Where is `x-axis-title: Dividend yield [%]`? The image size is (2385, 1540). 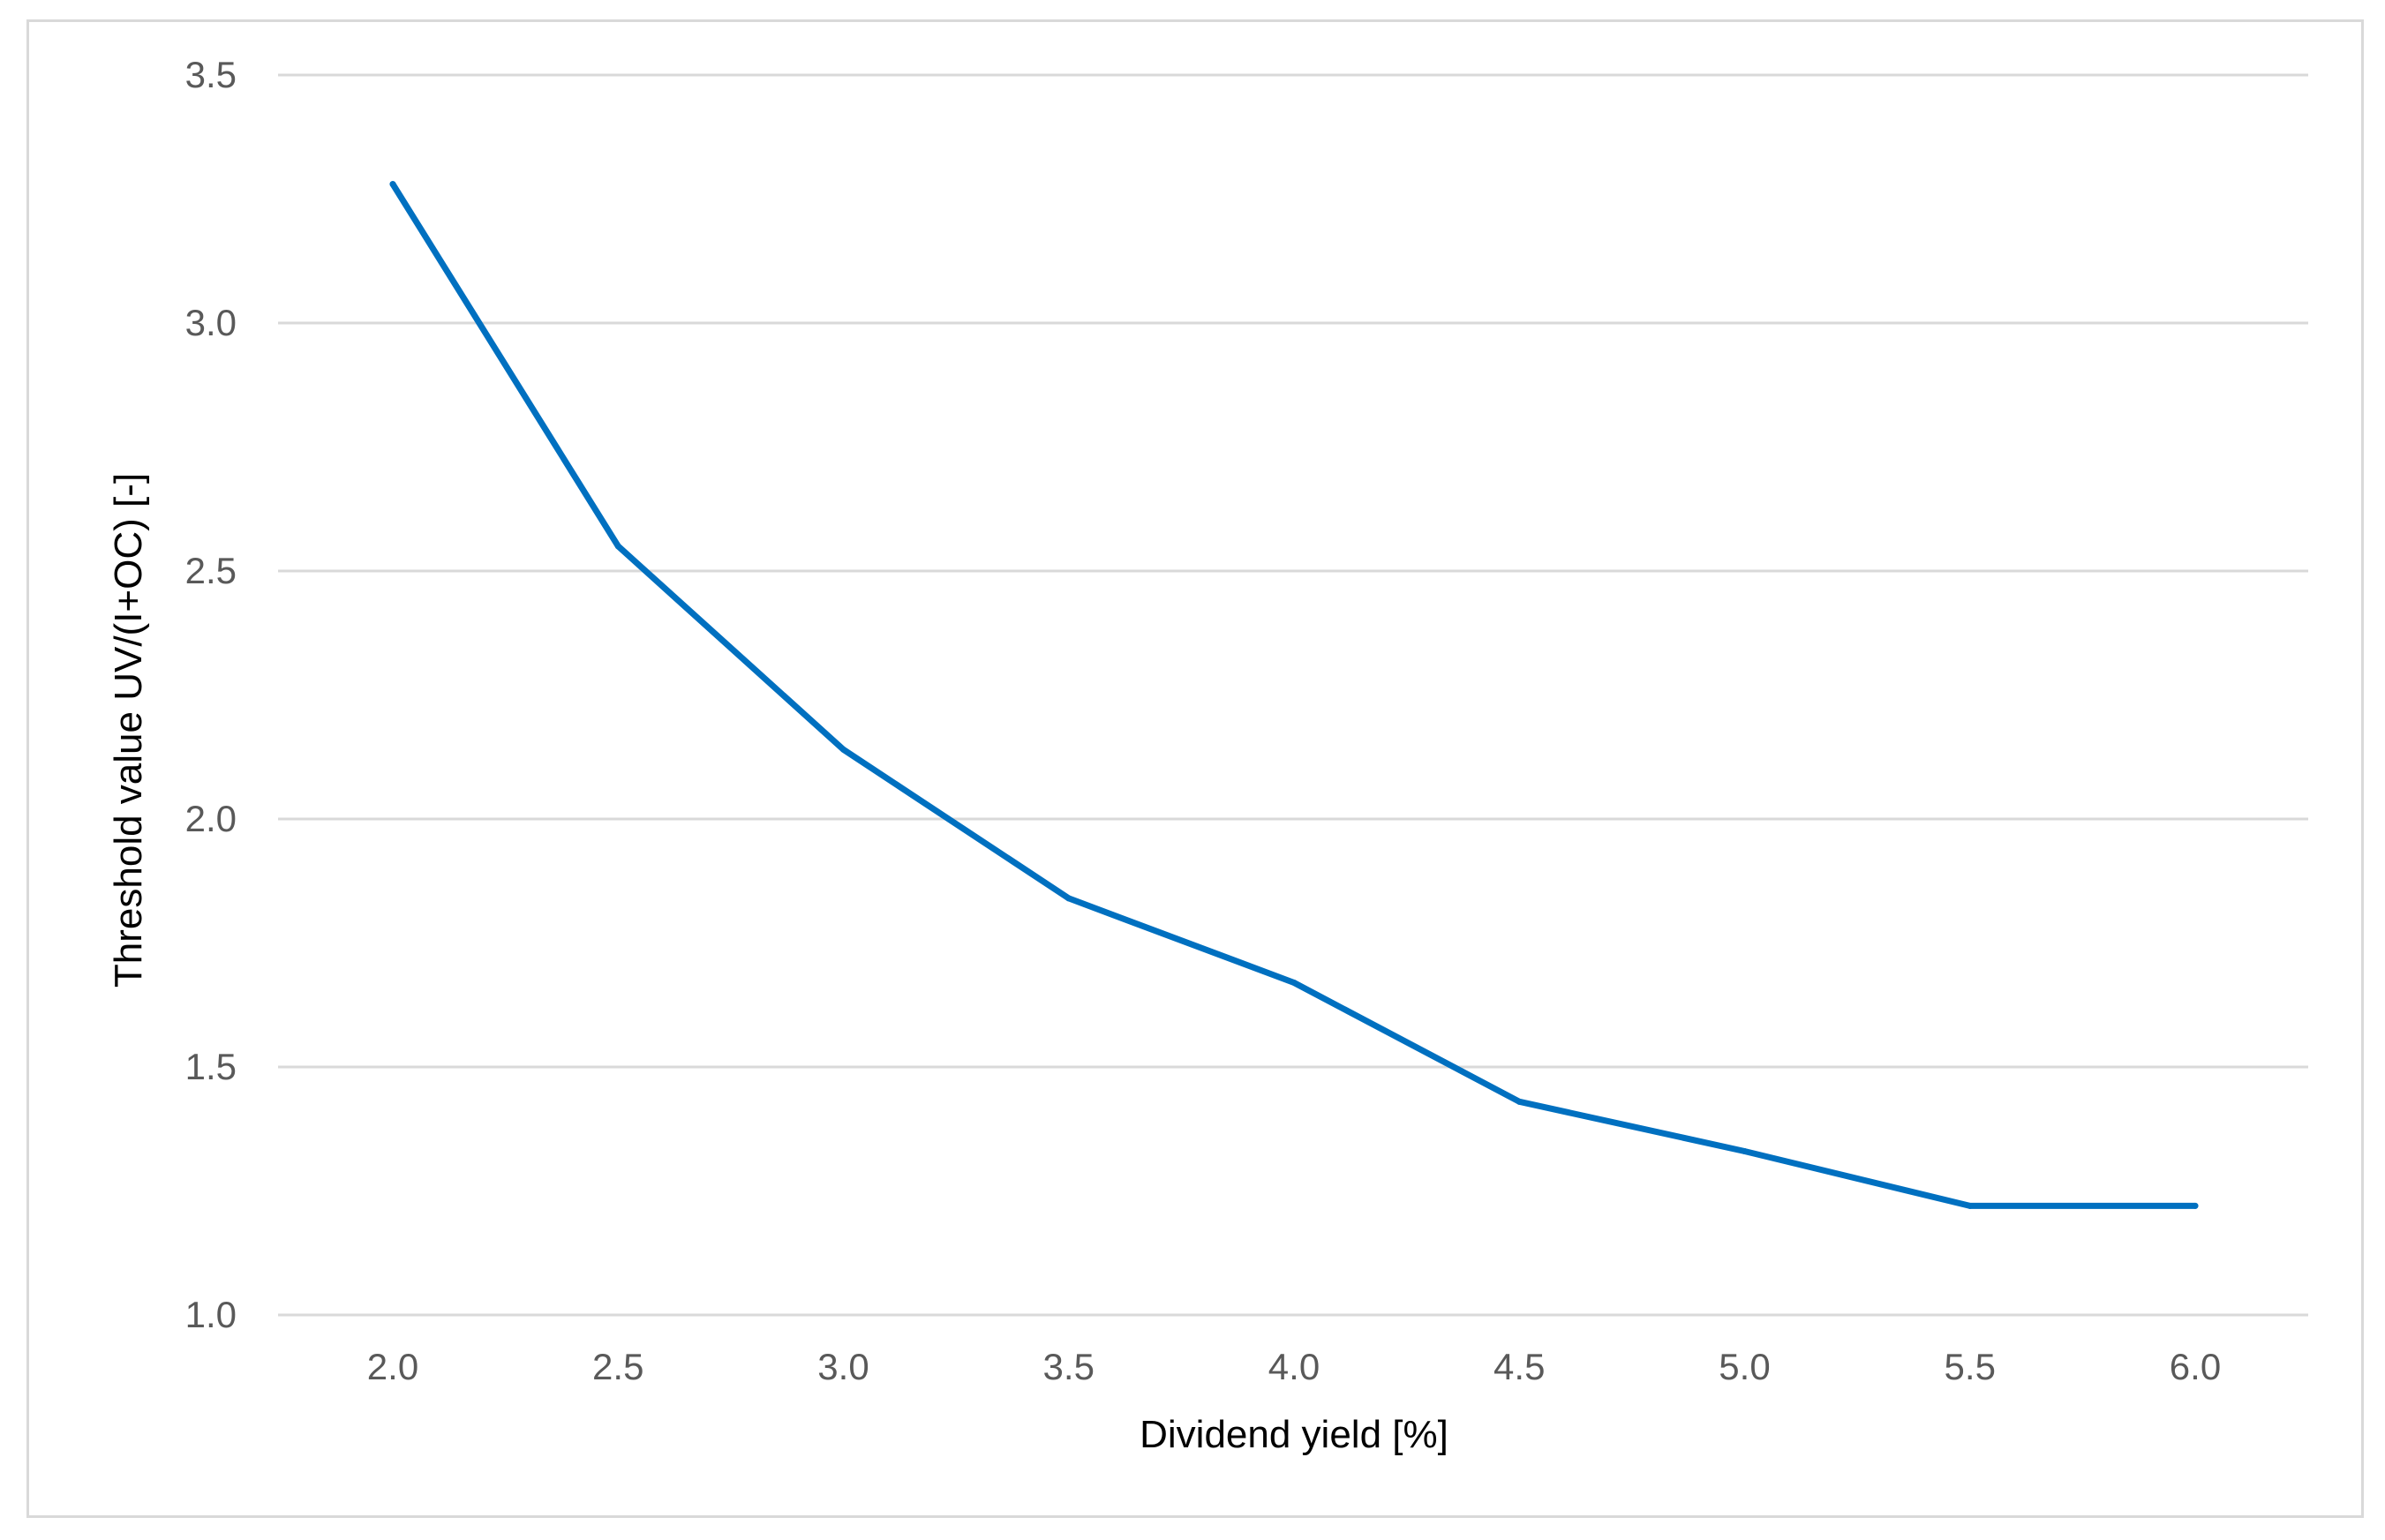 x-axis-title: Dividend yield [%] is located at coordinates (1294, 1435).